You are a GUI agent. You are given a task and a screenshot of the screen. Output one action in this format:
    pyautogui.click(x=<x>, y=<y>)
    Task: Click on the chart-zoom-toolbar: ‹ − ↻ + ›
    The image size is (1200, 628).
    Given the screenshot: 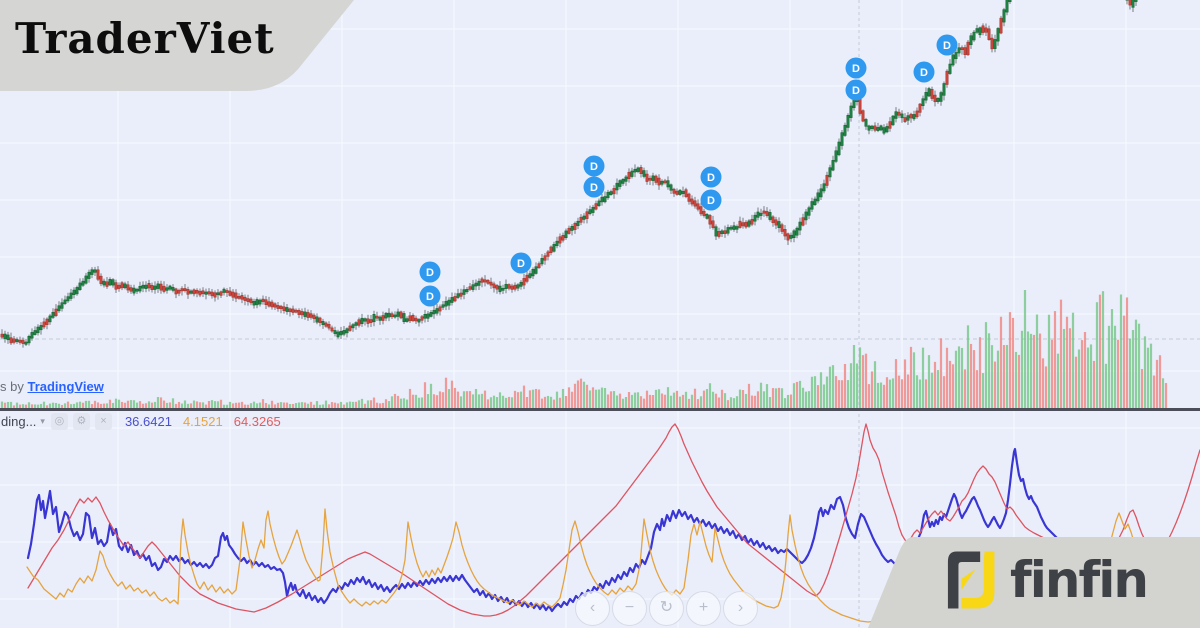 What is the action you would take?
    pyautogui.click(x=666, y=608)
    